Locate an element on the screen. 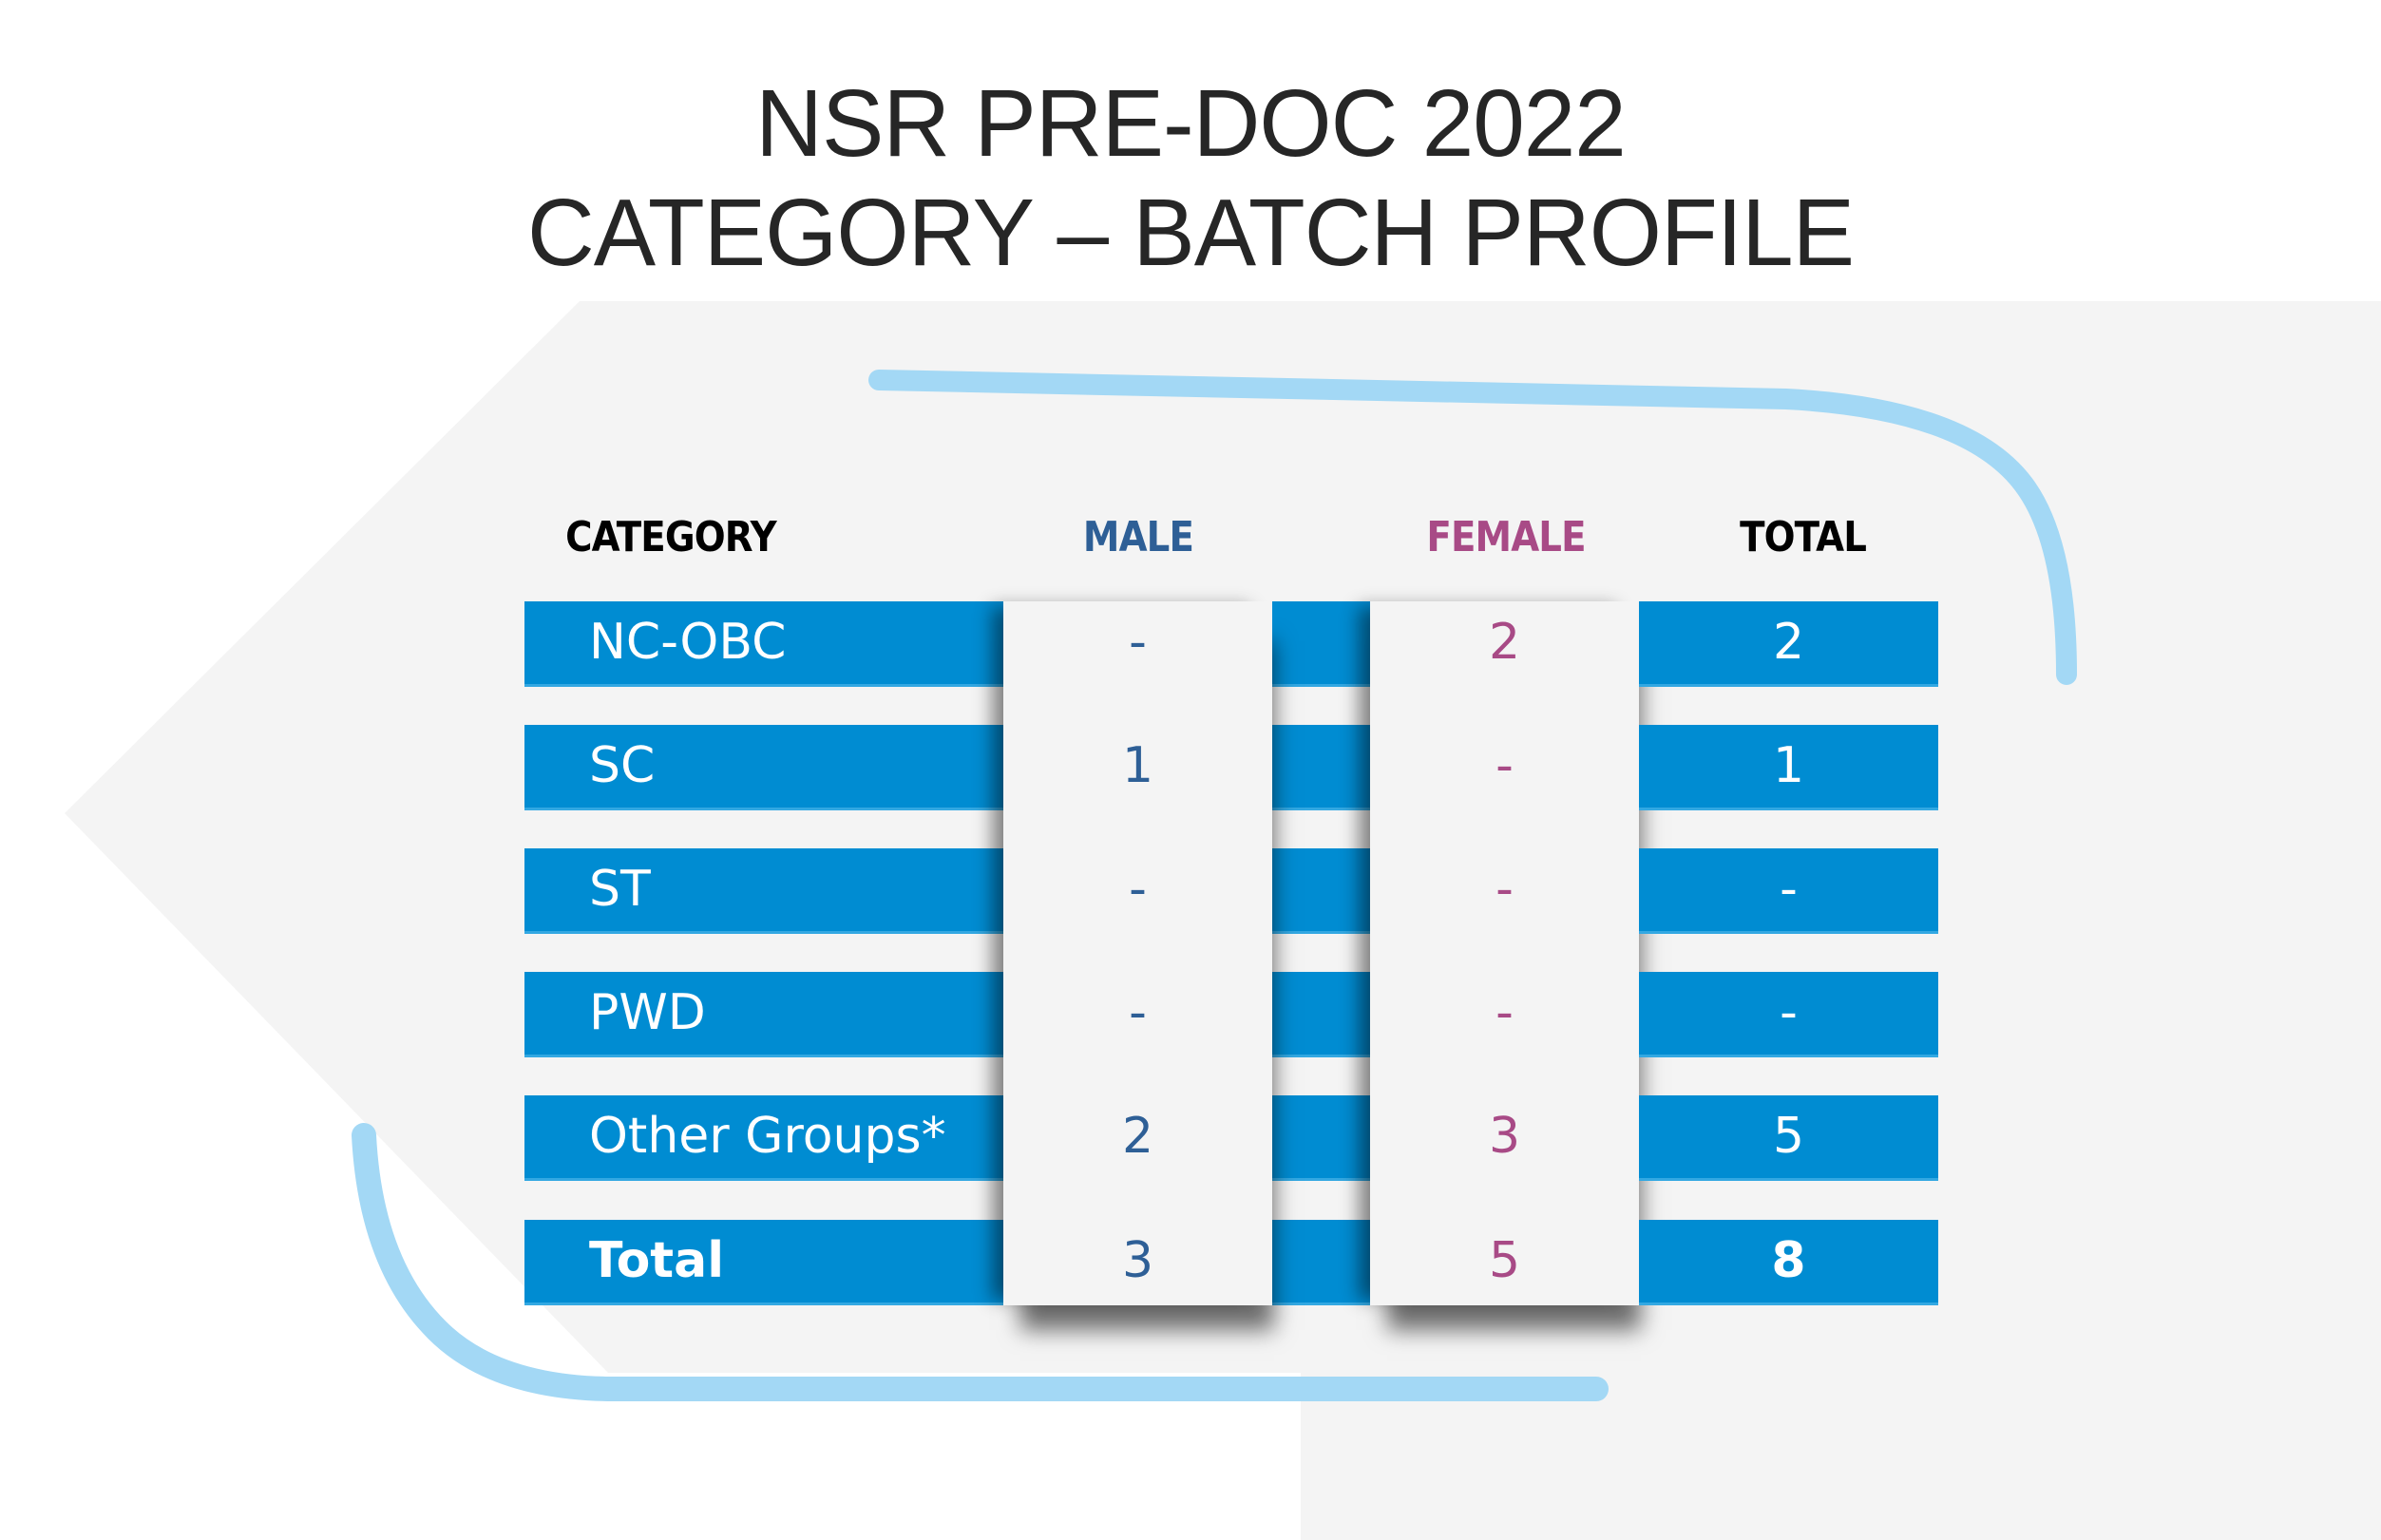 The image size is (2381, 1540). category-label: PWD is located at coordinates (647, 1012).